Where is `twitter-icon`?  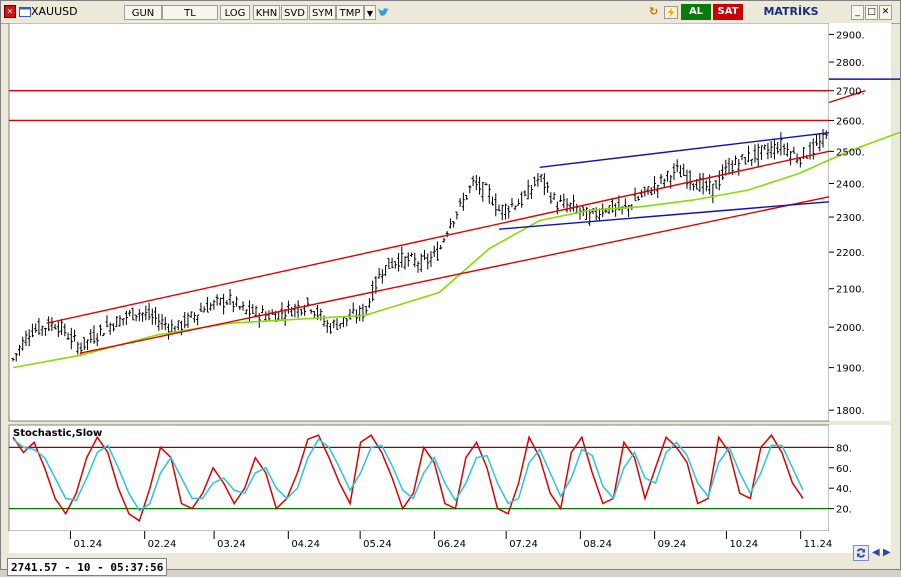
twitter-icon is located at coordinates (383, 12).